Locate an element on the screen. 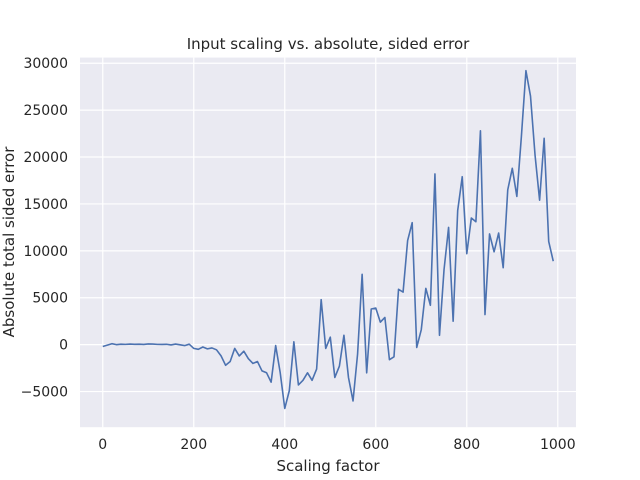 This screenshot has height=480, width=640. y-tick-label: −5000 is located at coordinates (44, 393).